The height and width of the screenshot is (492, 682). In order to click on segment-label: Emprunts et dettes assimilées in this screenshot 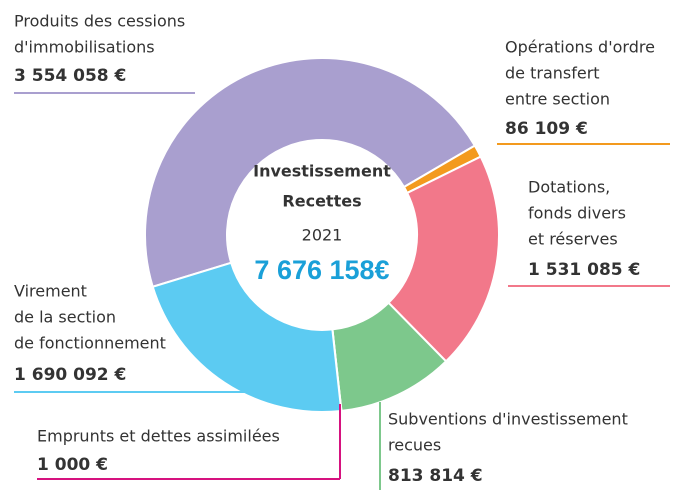, I will do `click(158, 436)`.